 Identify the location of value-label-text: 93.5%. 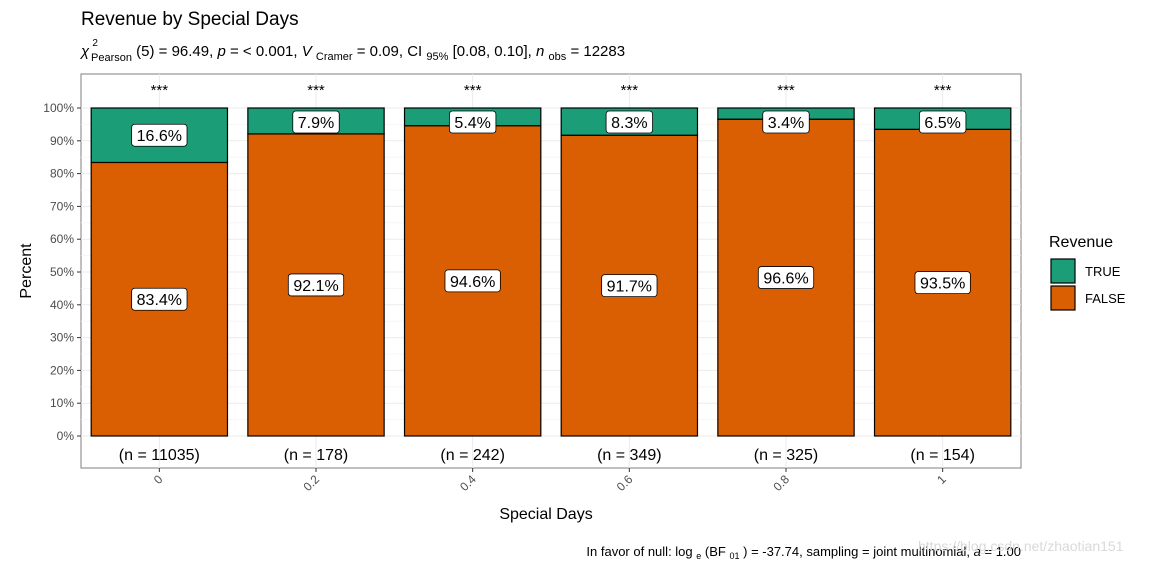
(942, 284).